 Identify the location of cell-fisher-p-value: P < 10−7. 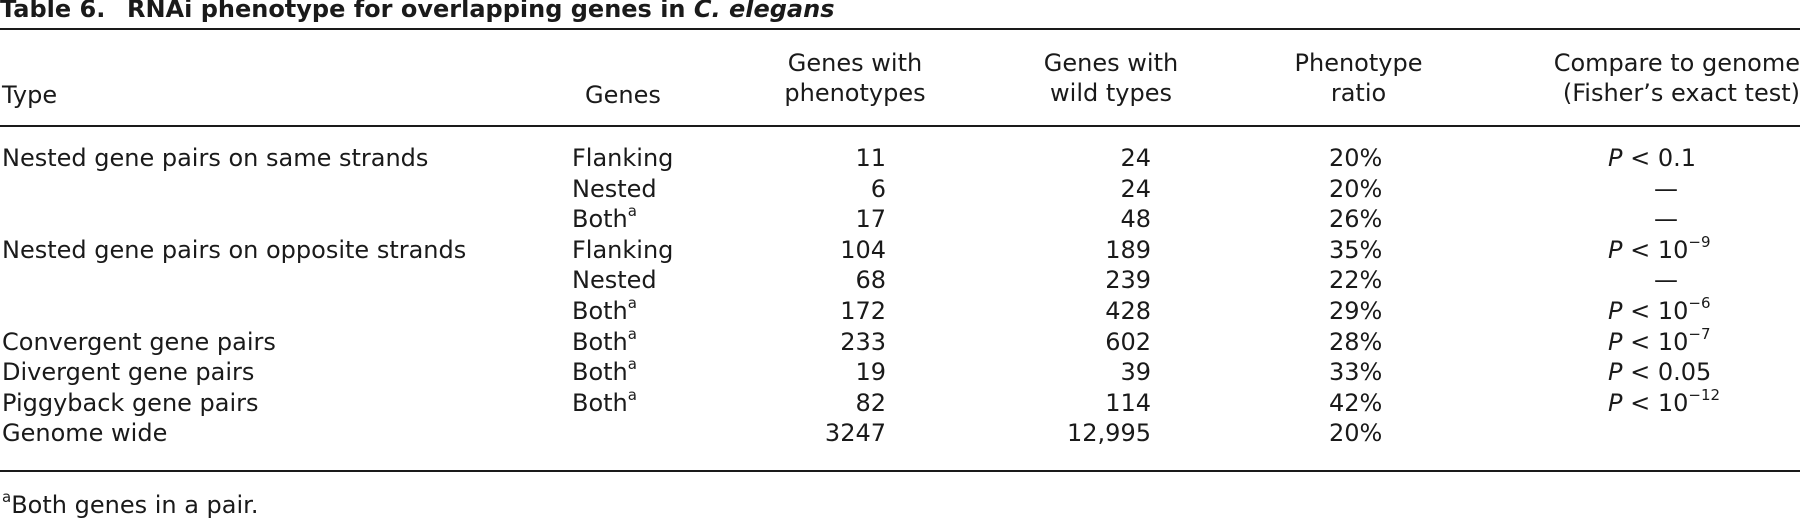
(1659, 340).